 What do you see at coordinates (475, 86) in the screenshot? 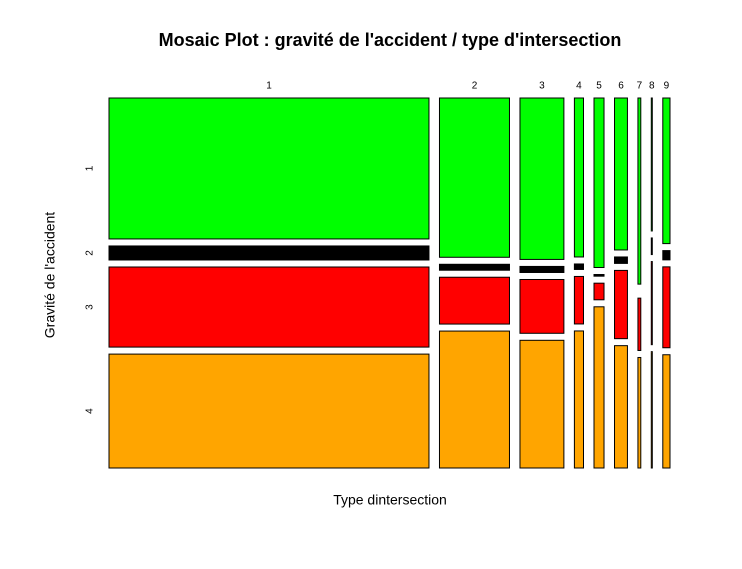
I see `x-tick-label: 2` at bounding box center [475, 86].